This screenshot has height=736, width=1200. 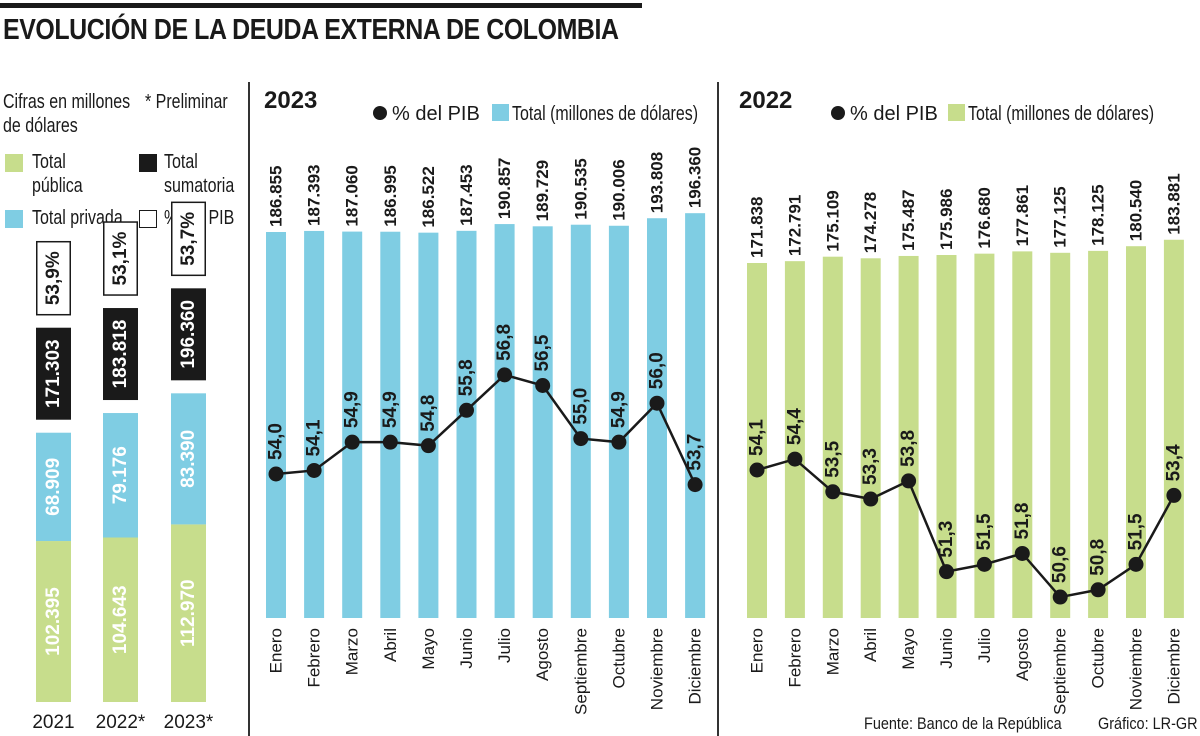 I want to click on xtick-2023-Mayo: Mayo, so click(x=428, y=649).